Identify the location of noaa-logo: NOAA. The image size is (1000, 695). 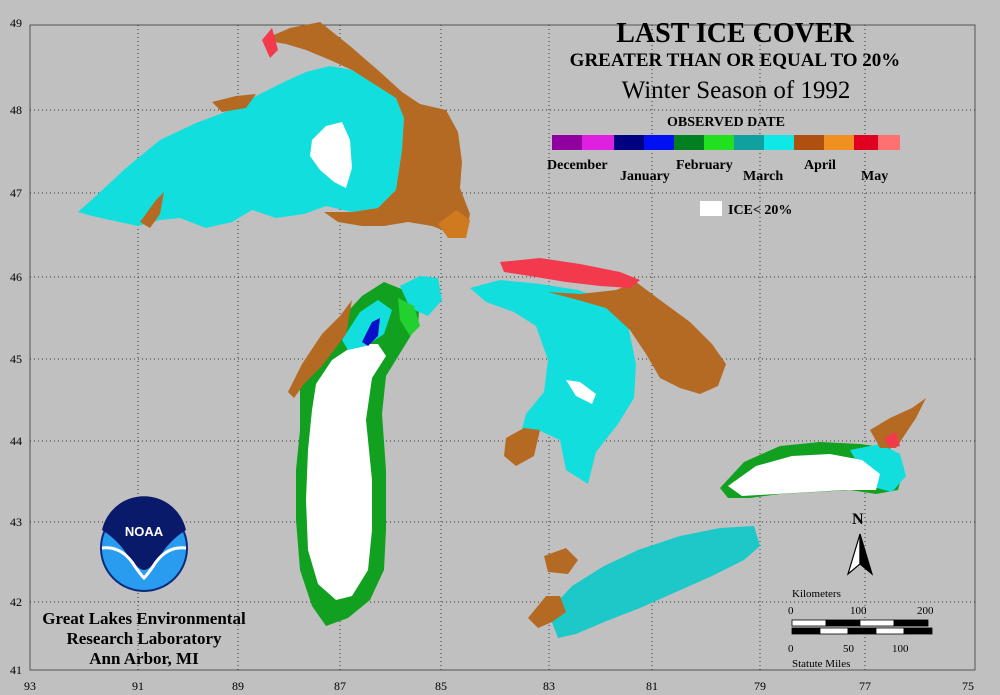
(144, 544).